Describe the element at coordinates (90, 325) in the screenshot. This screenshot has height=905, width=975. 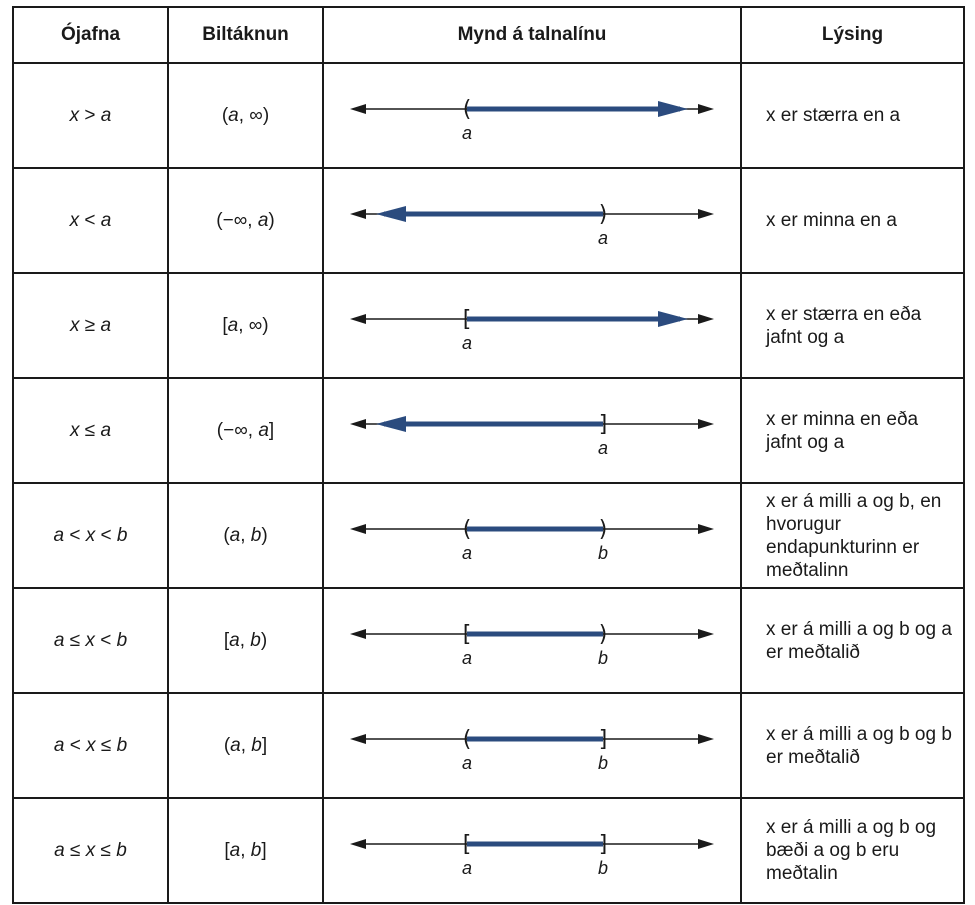
I see `inequality-cell: x ≥ a` at that location.